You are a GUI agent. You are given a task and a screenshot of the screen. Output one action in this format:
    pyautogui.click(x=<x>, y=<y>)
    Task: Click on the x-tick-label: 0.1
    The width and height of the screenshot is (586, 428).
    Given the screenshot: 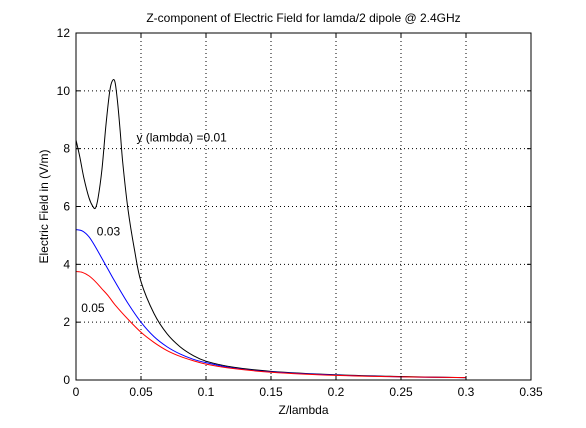 What is the action you would take?
    pyautogui.click(x=206, y=392)
    